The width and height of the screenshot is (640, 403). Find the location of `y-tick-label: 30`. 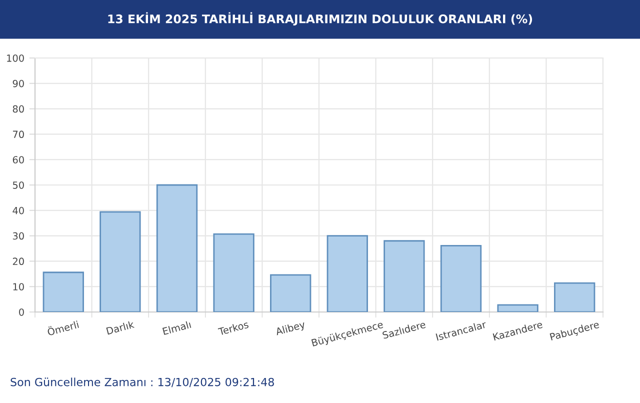

y-tick-label: 30 is located at coordinates (18, 236).